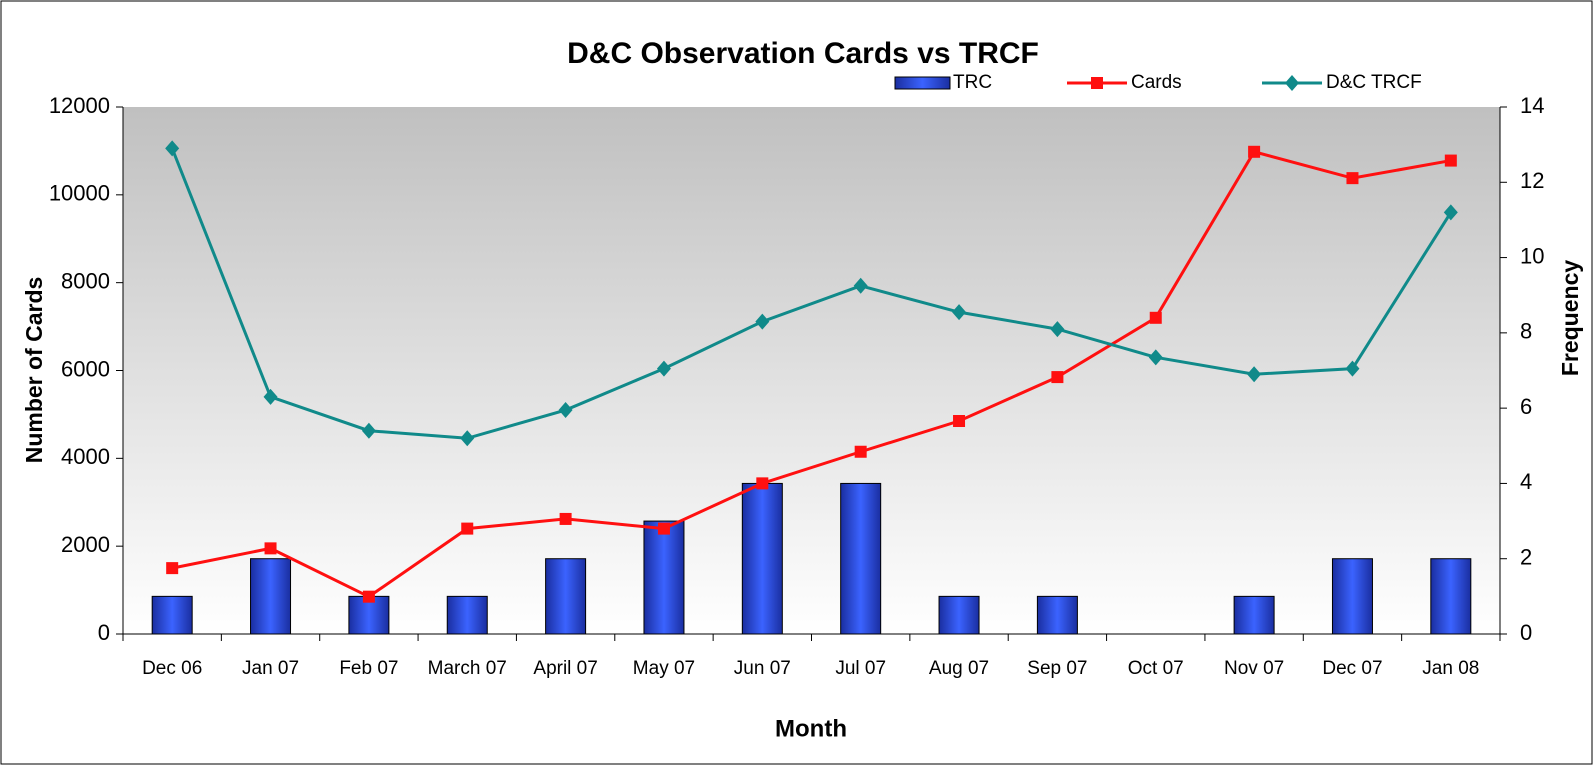  I want to click on y2-tick-label: 8, so click(1526, 331).